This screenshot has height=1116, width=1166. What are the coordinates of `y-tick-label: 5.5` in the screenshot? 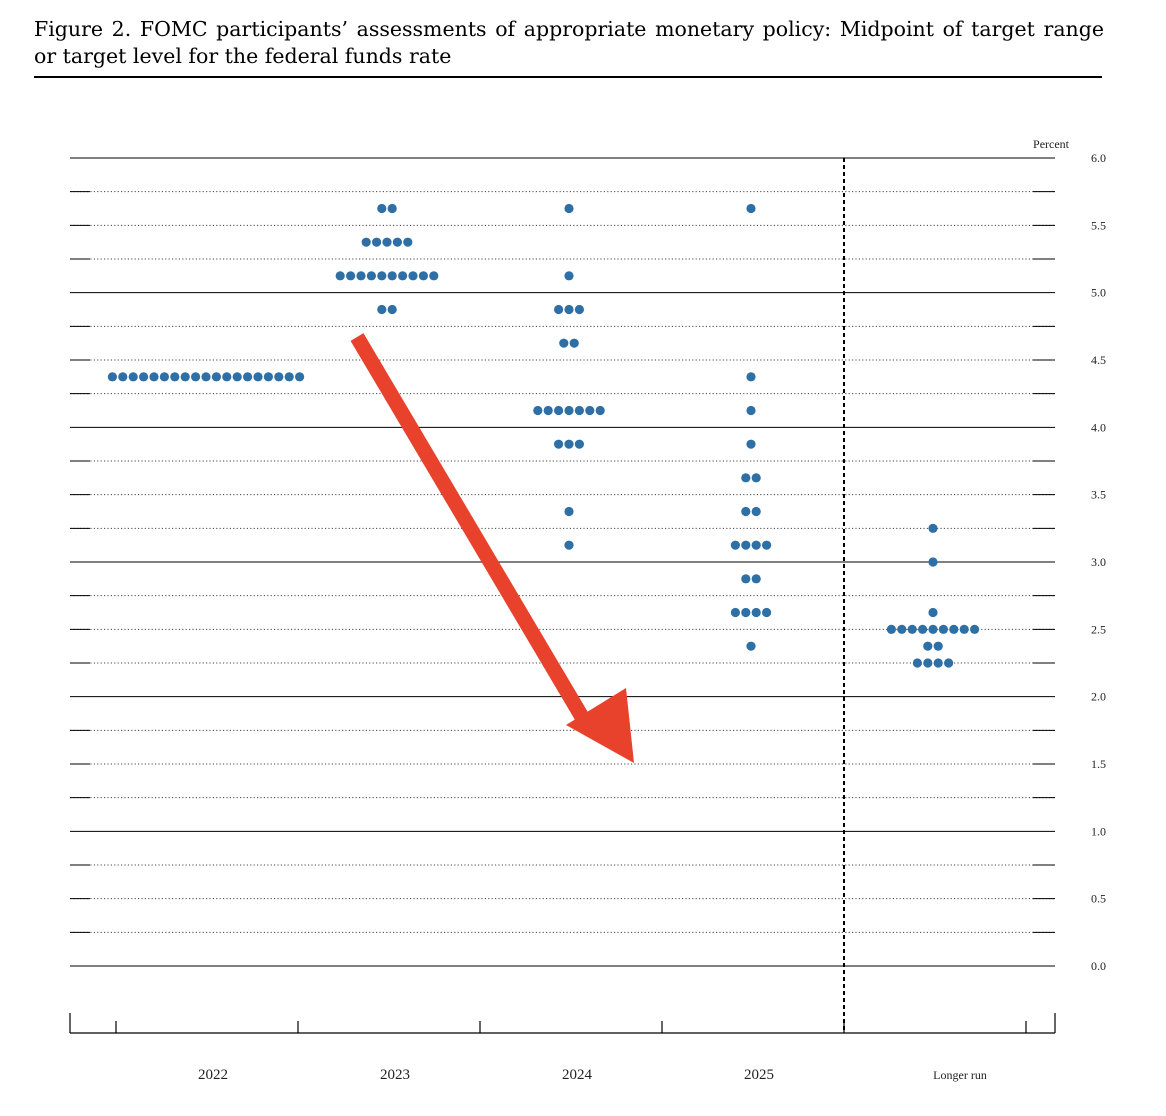 It's located at (1098, 225).